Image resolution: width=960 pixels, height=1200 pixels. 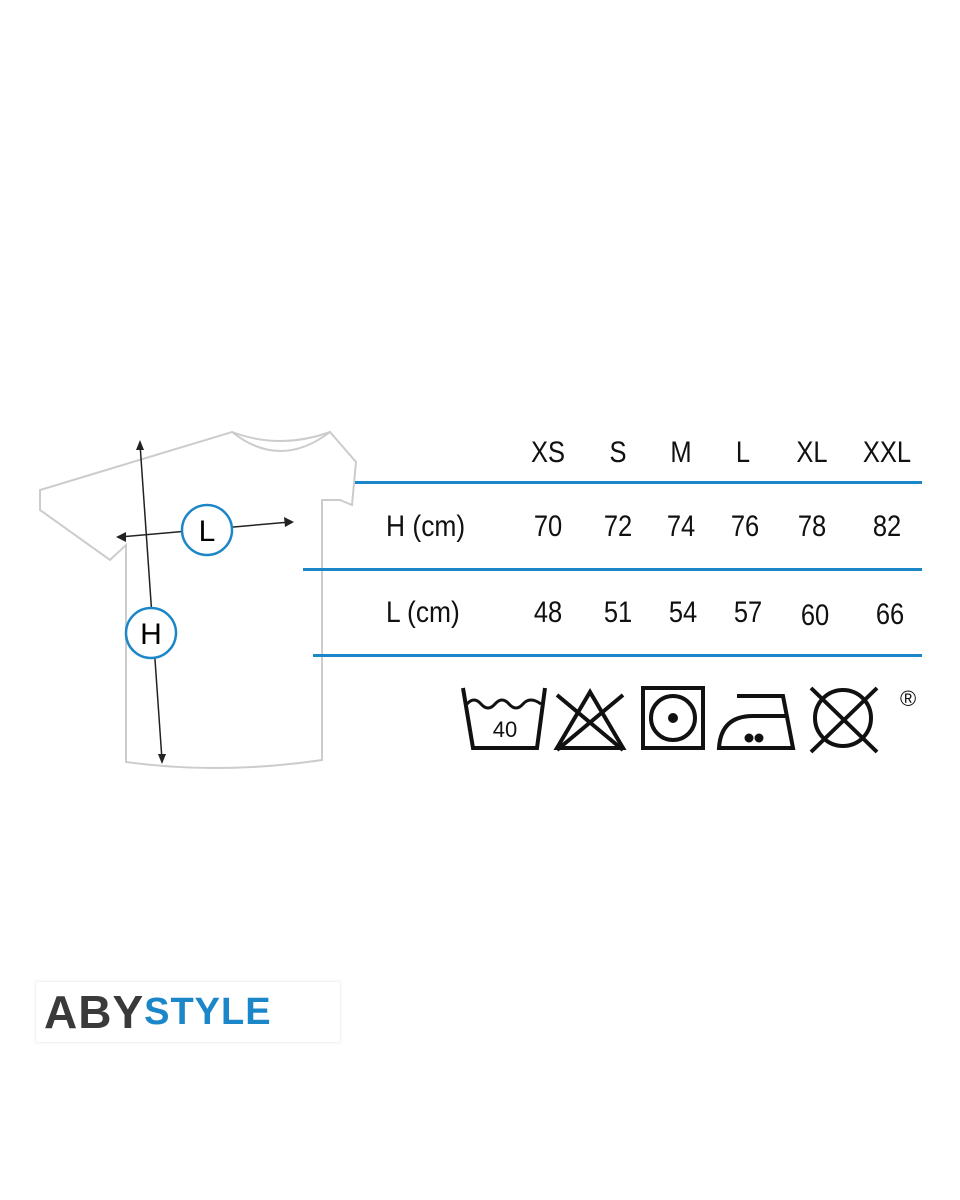 What do you see at coordinates (683, 612) in the screenshot?
I see `table-cell: 54` at bounding box center [683, 612].